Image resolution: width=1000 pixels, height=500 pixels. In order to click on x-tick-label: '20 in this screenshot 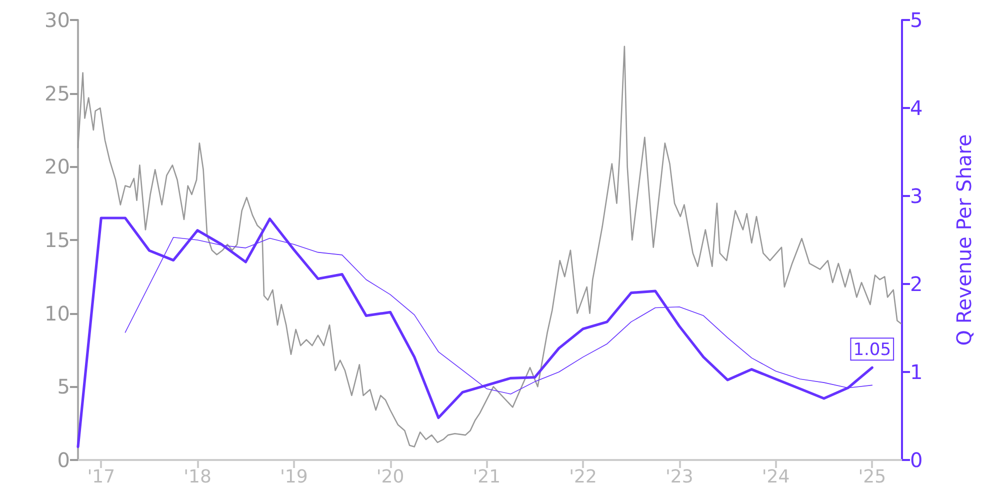, I will do `click(390, 477)`.